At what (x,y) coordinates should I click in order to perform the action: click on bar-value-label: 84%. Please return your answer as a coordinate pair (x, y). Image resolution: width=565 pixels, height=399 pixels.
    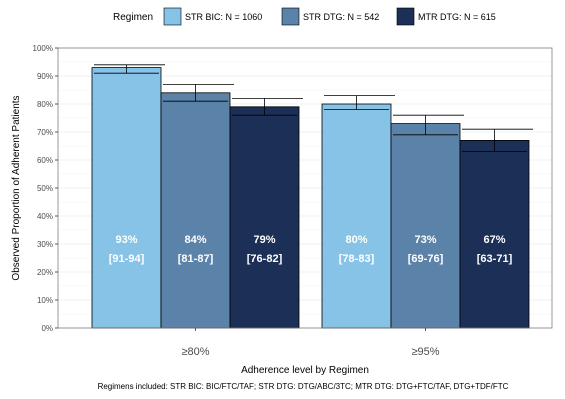
    Looking at the image, I should click on (195, 240).